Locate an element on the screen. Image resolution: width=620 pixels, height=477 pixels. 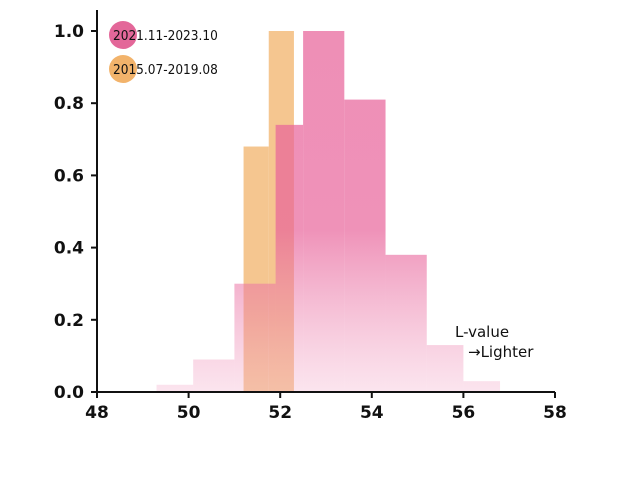
legend-marker-pink is located at coordinates (123, 35).